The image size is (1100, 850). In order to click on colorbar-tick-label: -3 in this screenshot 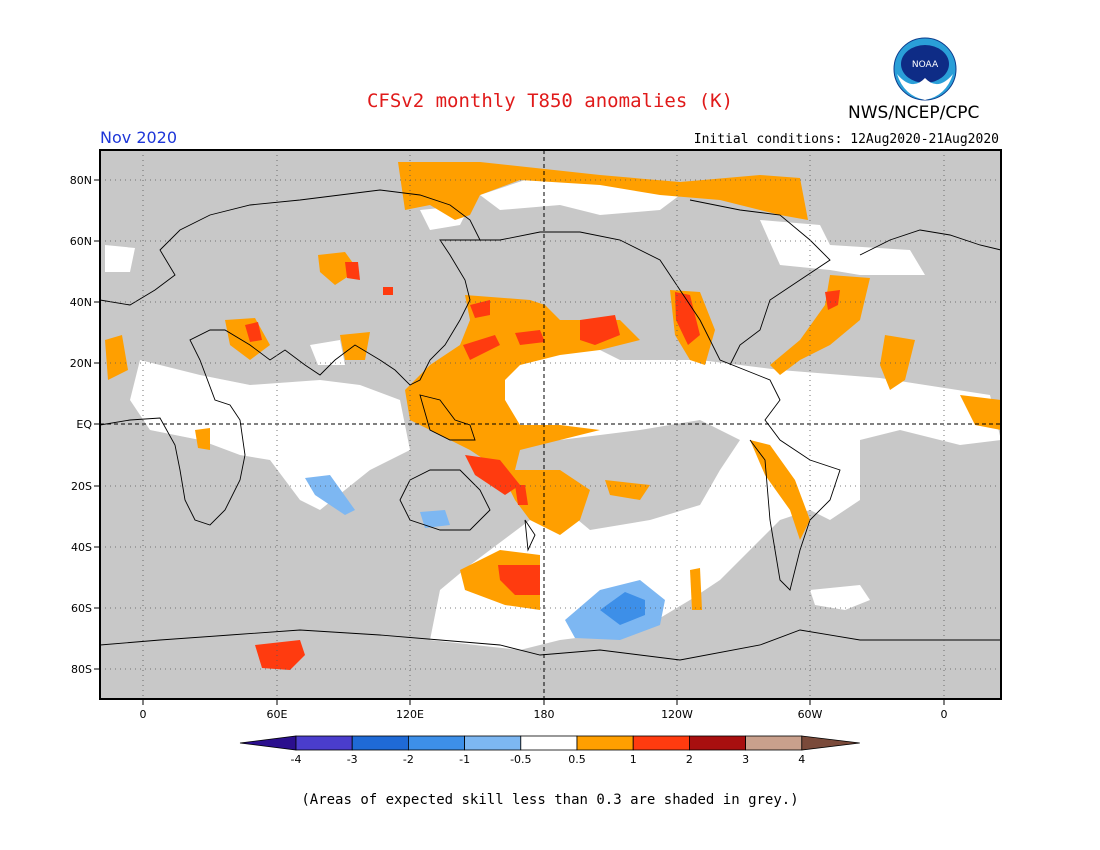, I will do `click(352, 759)`.